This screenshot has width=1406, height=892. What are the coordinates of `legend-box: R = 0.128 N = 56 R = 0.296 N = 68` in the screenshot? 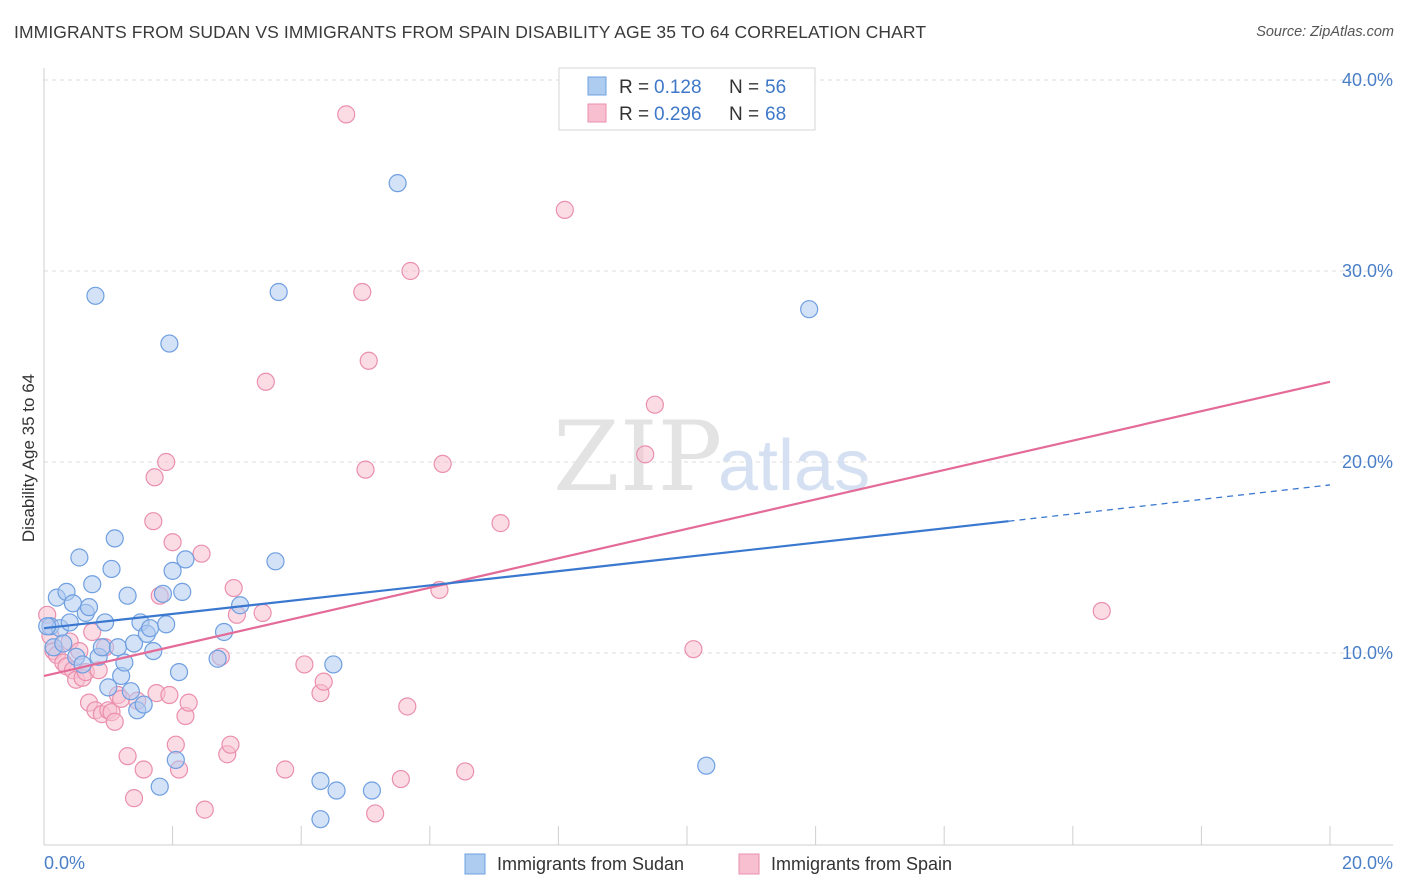 It's located at (687, 99).